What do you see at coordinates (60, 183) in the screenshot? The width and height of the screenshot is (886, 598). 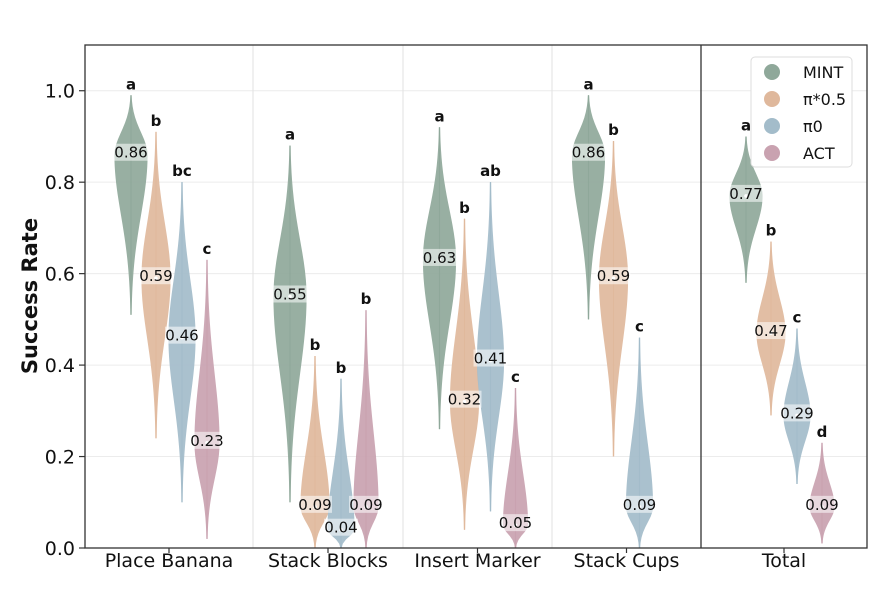 I see `y-tick-label: 0.8` at bounding box center [60, 183].